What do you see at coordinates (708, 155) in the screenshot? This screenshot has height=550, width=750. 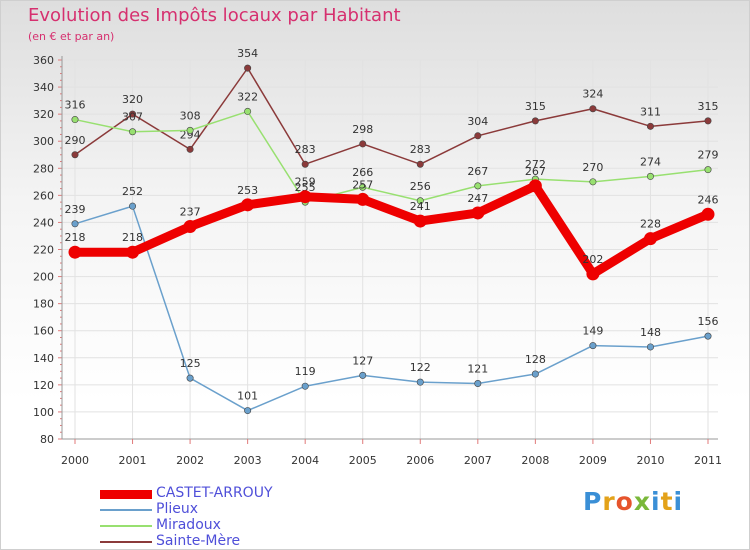 I see `data-label-miradoux: 279` at bounding box center [708, 155].